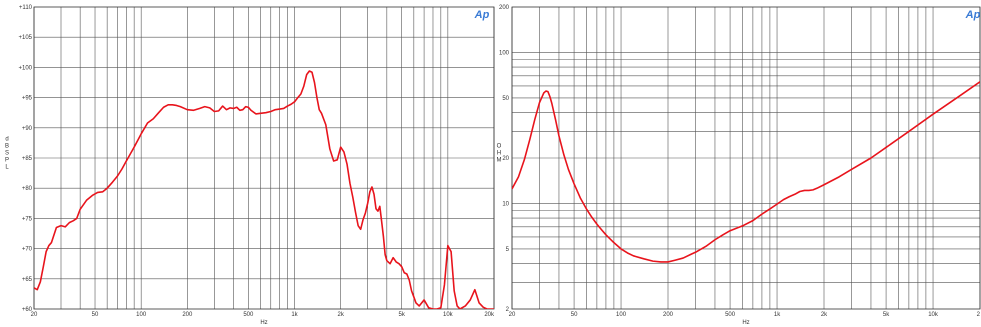  Describe the element at coordinates (489, 315) in the screenshot. I see `x-tick-label: 20k` at that location.